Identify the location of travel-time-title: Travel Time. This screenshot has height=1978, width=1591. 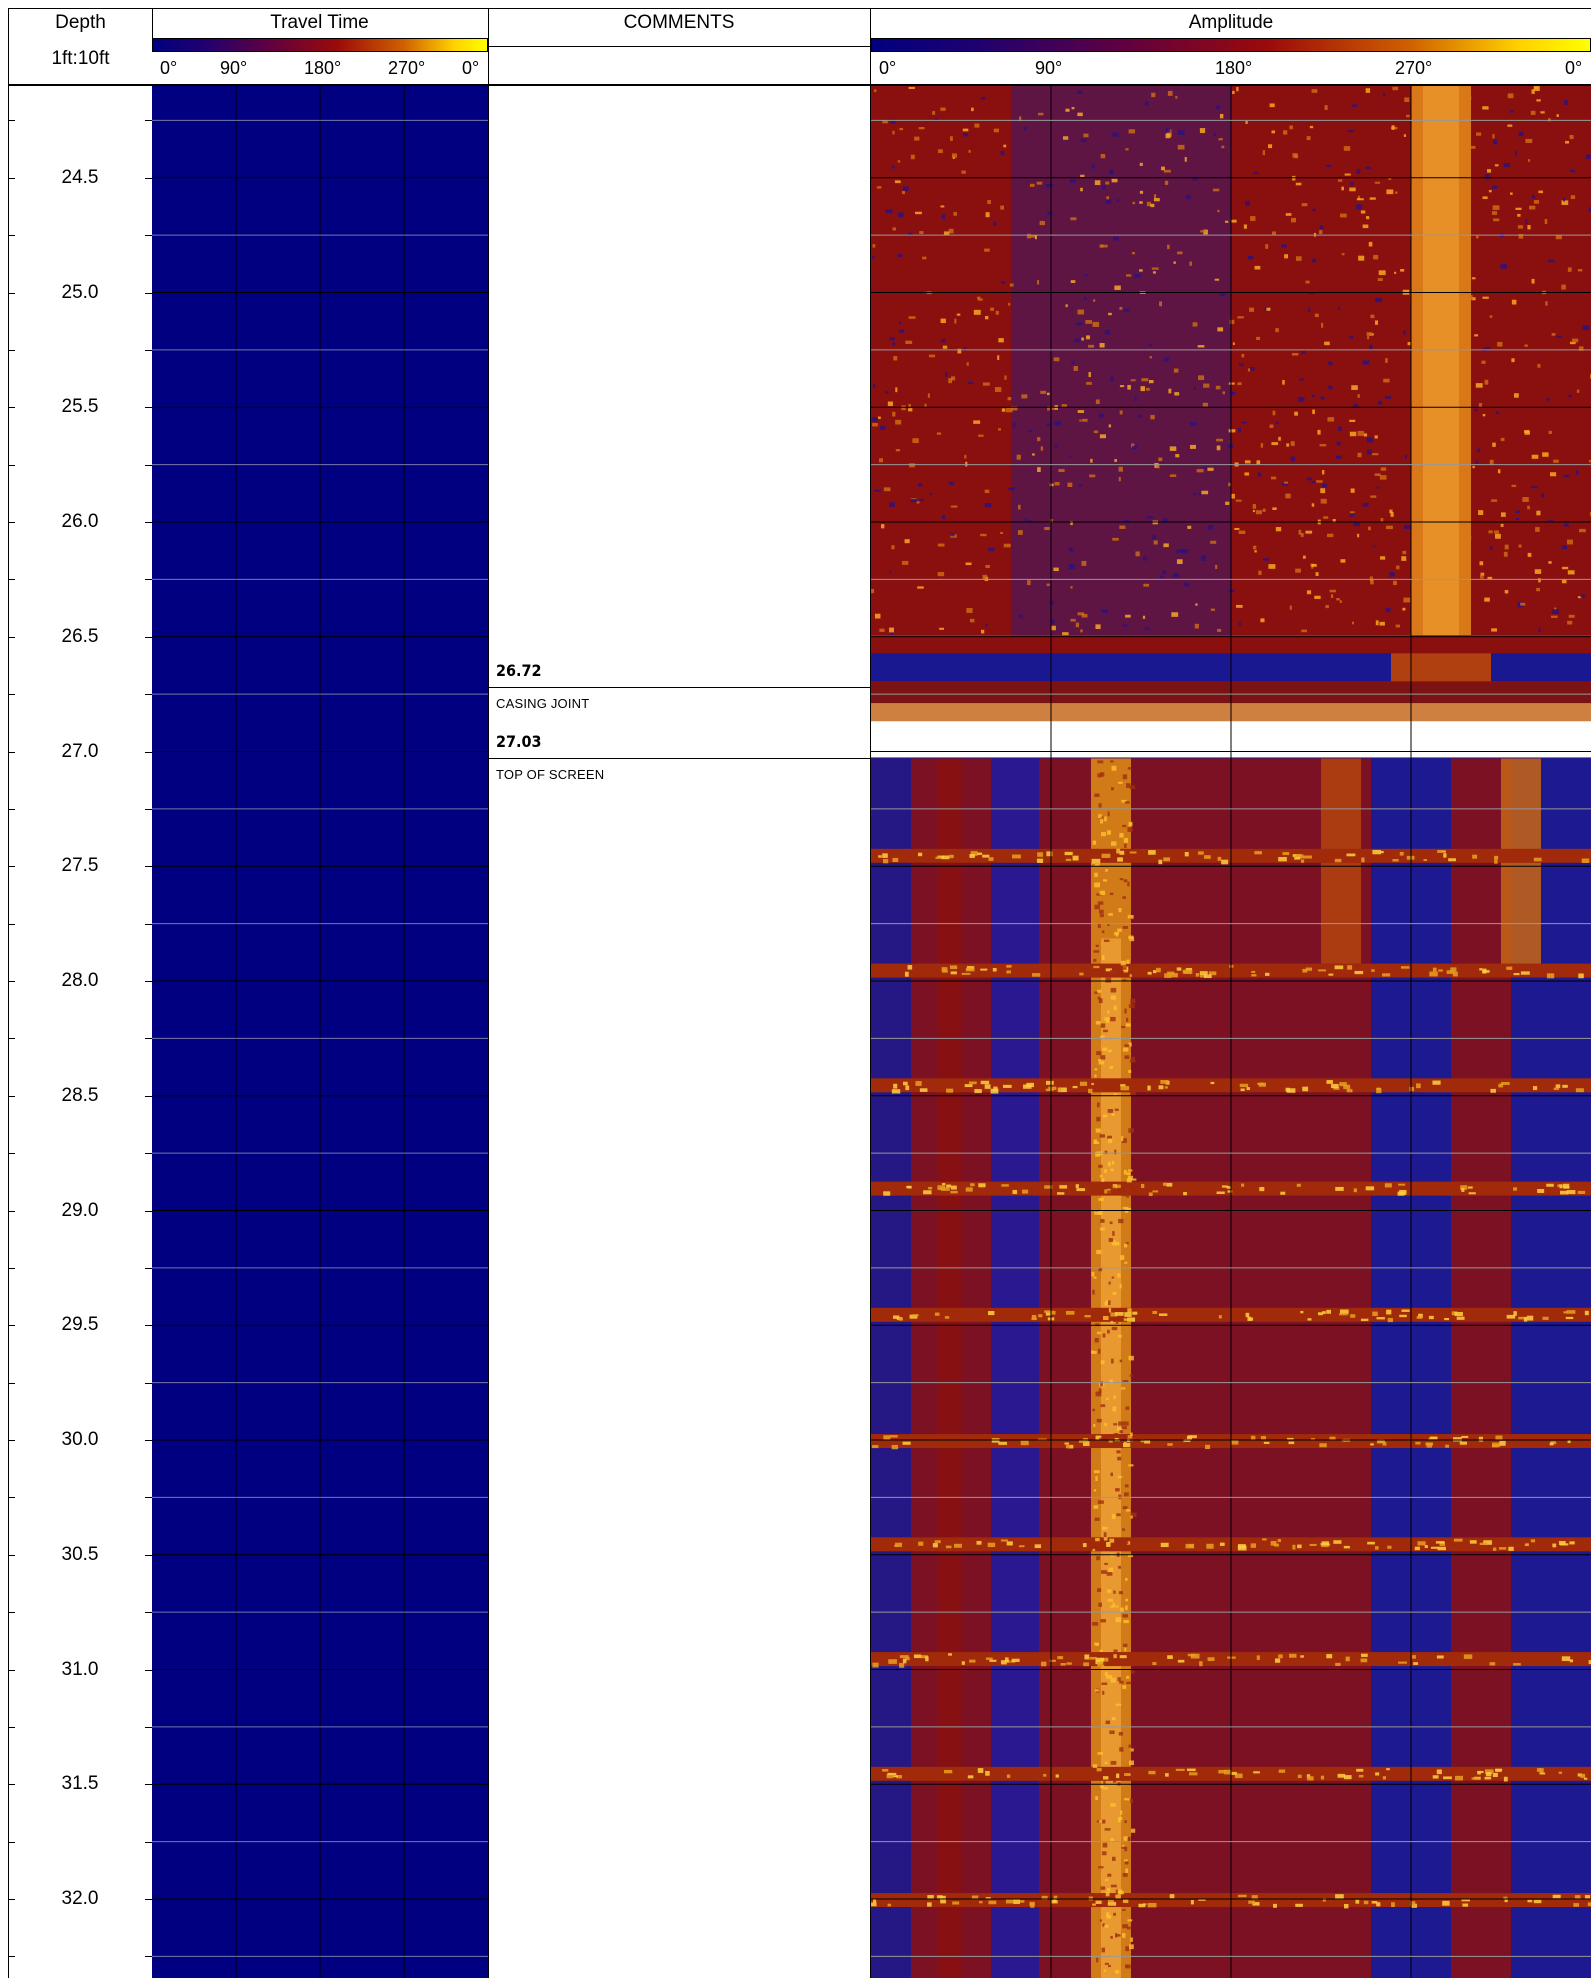
(319, 22).